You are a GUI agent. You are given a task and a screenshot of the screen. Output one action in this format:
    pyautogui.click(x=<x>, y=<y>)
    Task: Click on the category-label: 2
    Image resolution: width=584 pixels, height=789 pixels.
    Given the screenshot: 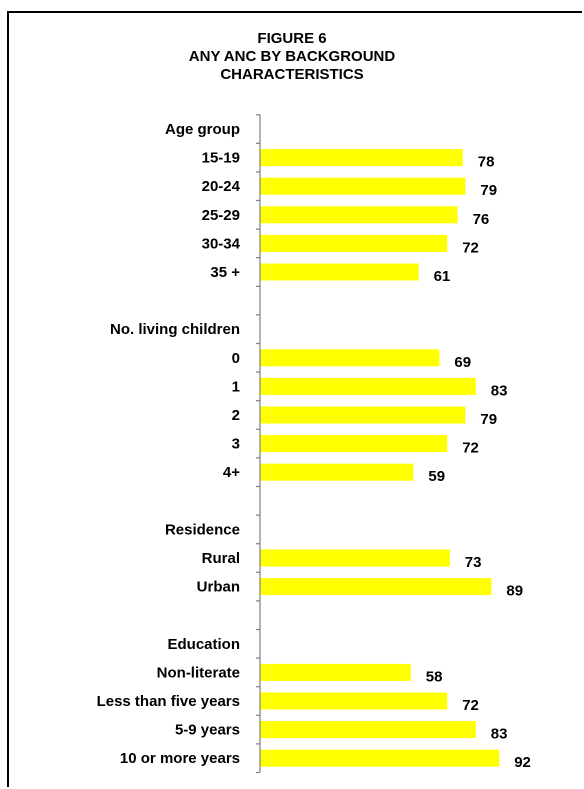 What is the action you would take?
    pyautogui.click(x=236, y=415)
    